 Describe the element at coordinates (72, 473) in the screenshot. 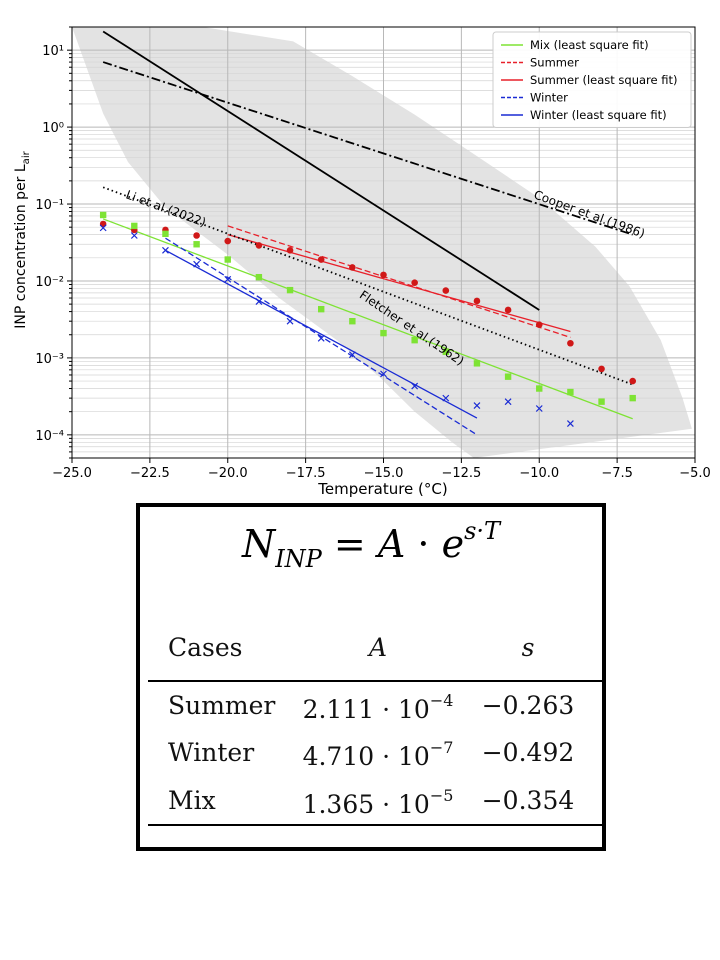

I see `x-tick-label: −25.0` at that location.